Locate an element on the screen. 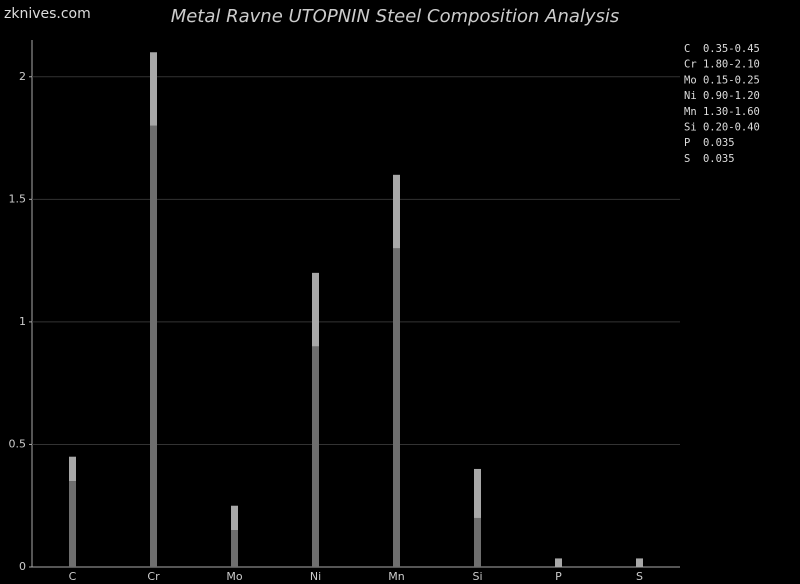 The image size is (800, 584). legend-entry: Ni 0.90-1.20 is located at coordinates (722, 96).